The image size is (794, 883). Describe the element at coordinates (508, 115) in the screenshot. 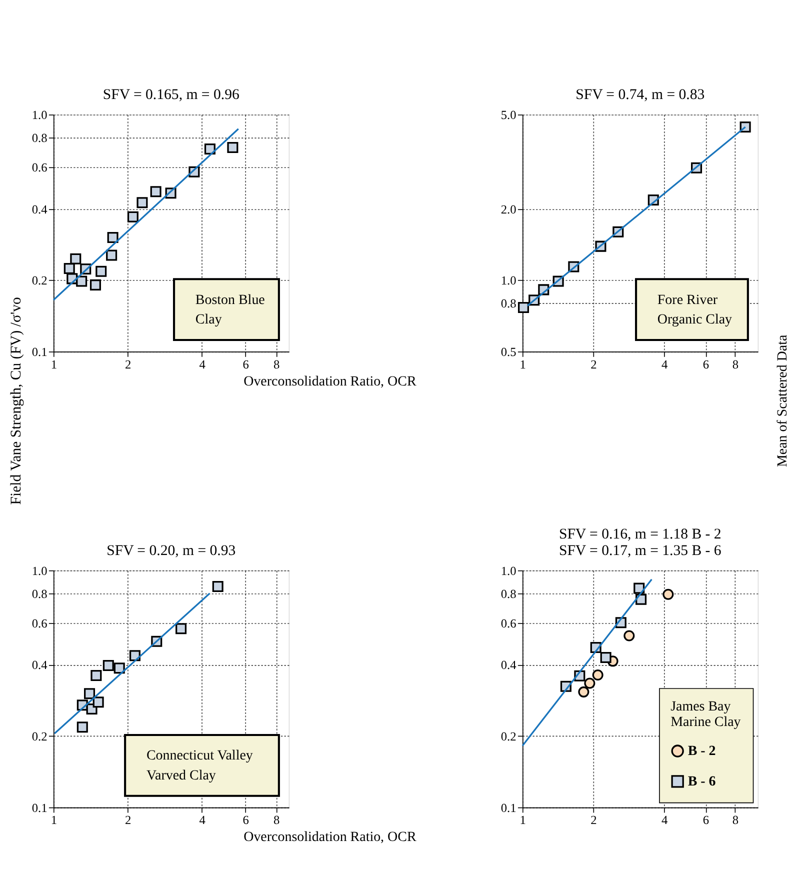

I see `y-tick-label: 5.0` at that location.